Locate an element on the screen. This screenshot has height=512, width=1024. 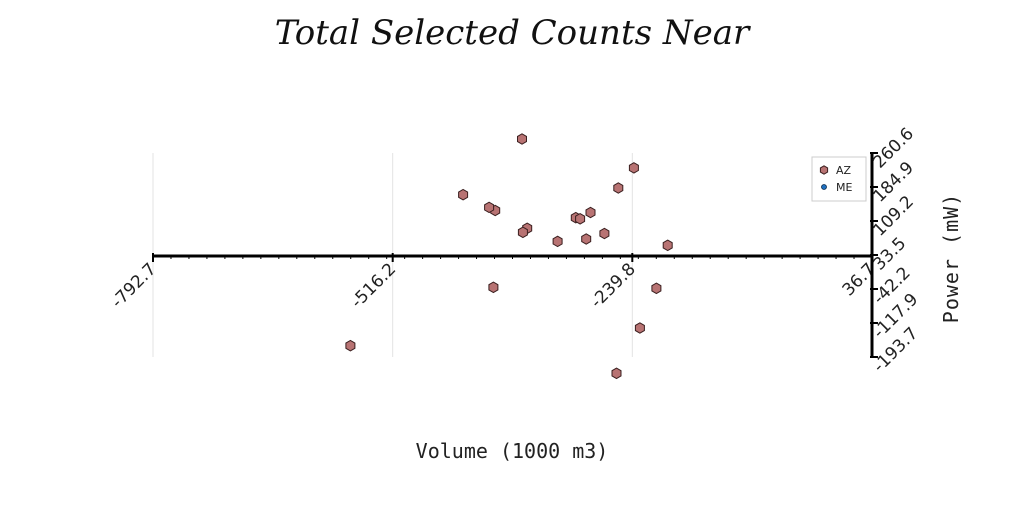
y-axis-label: Power (mW) is located at coordinates (951, 258).